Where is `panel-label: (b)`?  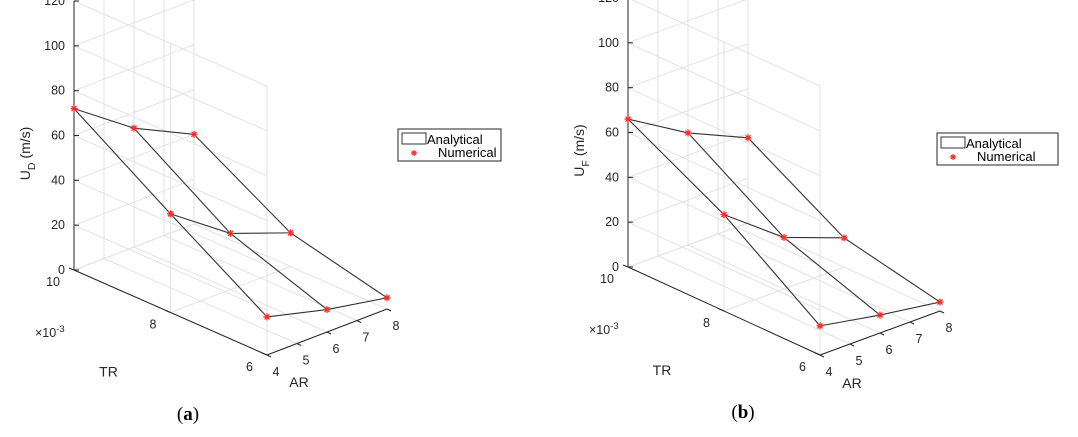
panel-label: (b) is located at coordinates (742, 412).